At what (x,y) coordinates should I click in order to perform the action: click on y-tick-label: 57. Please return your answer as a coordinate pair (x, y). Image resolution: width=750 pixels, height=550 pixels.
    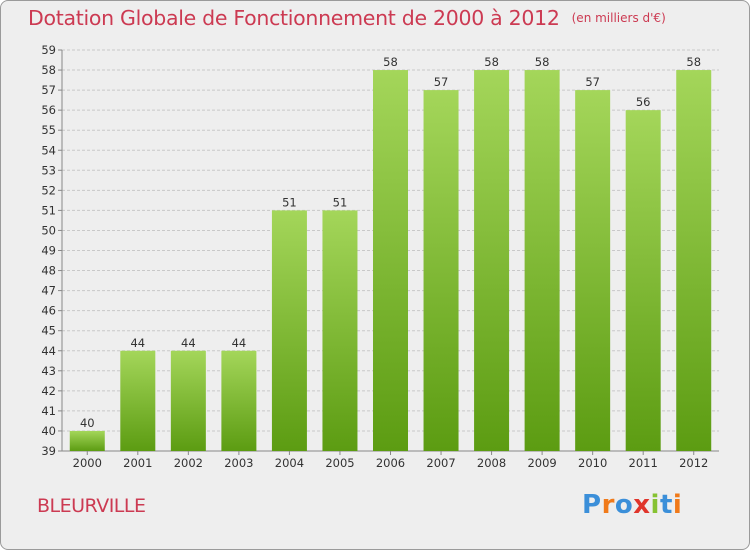
    Looking at the image, I should click on (48, 90).